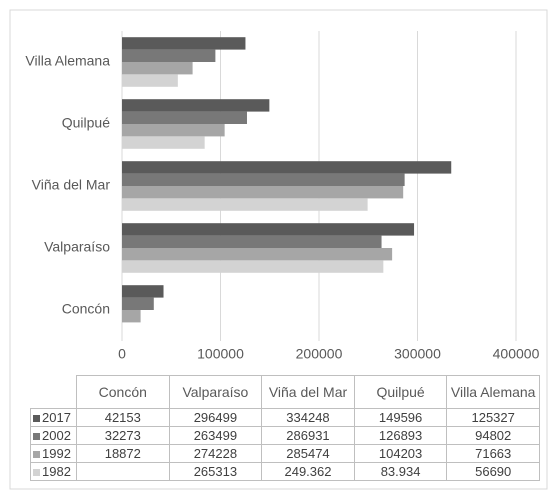 Image resolution: width=557 pixels, height=499 pixels. What do you see at coordinates (71, 185) in the screenshot?
I see `category-label: Viña del Mar` at bounding box center [71, 185].